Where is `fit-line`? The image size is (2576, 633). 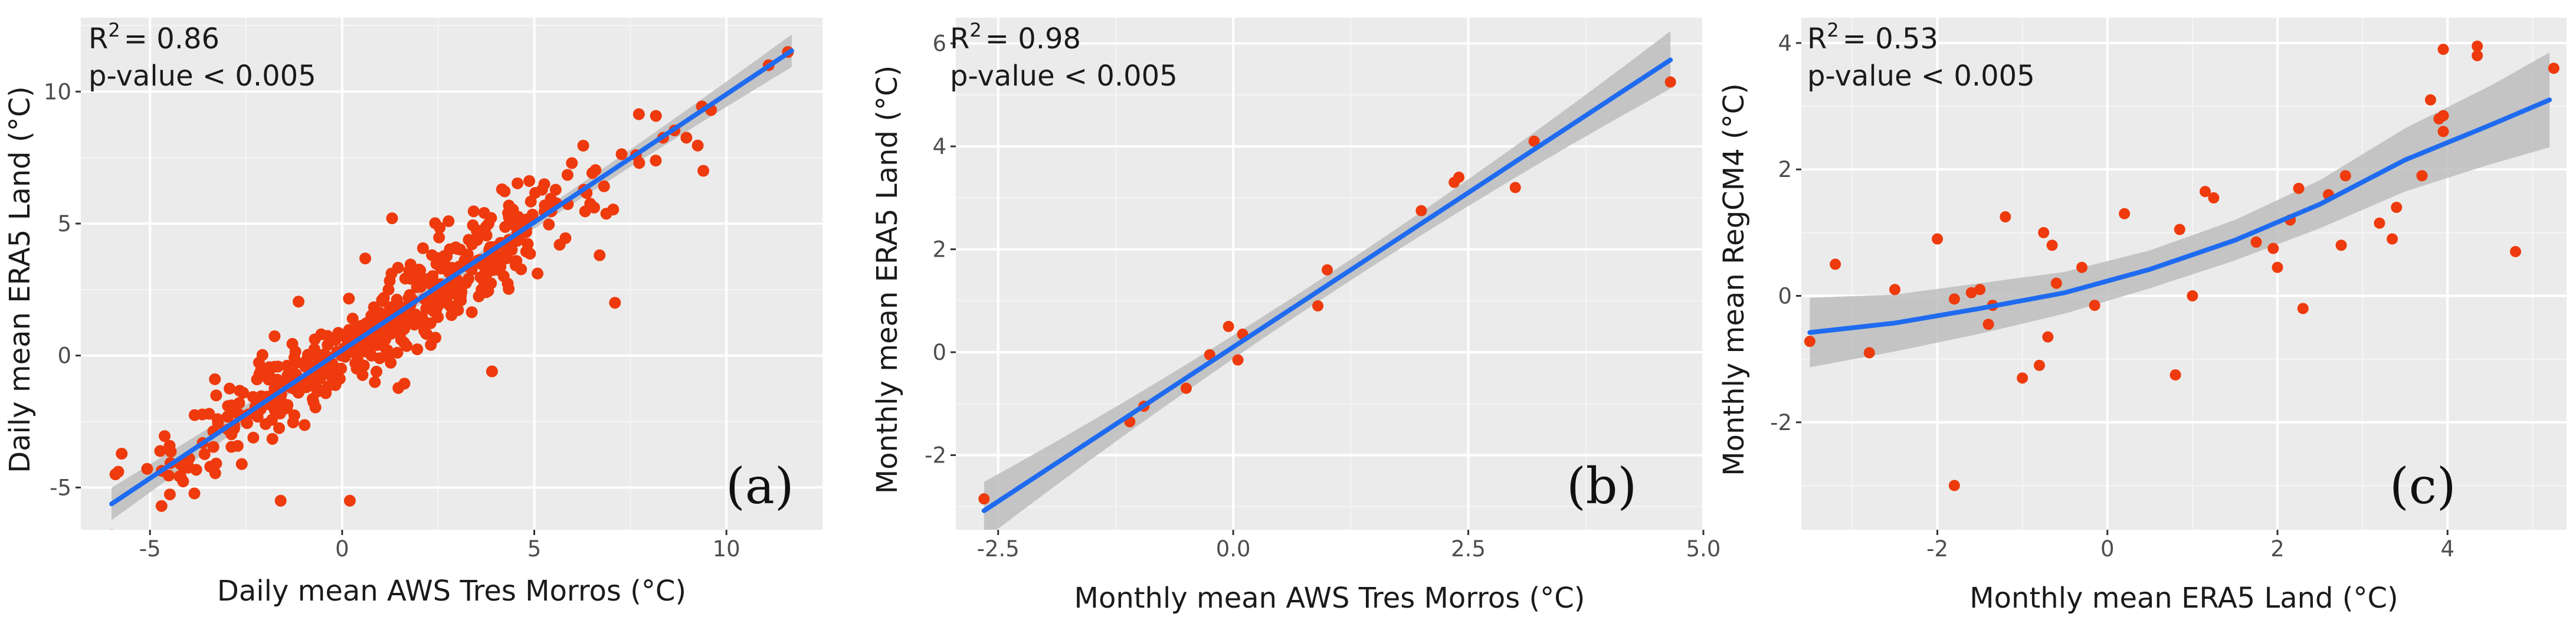 fit-line is located at coordinates (2179, 216).